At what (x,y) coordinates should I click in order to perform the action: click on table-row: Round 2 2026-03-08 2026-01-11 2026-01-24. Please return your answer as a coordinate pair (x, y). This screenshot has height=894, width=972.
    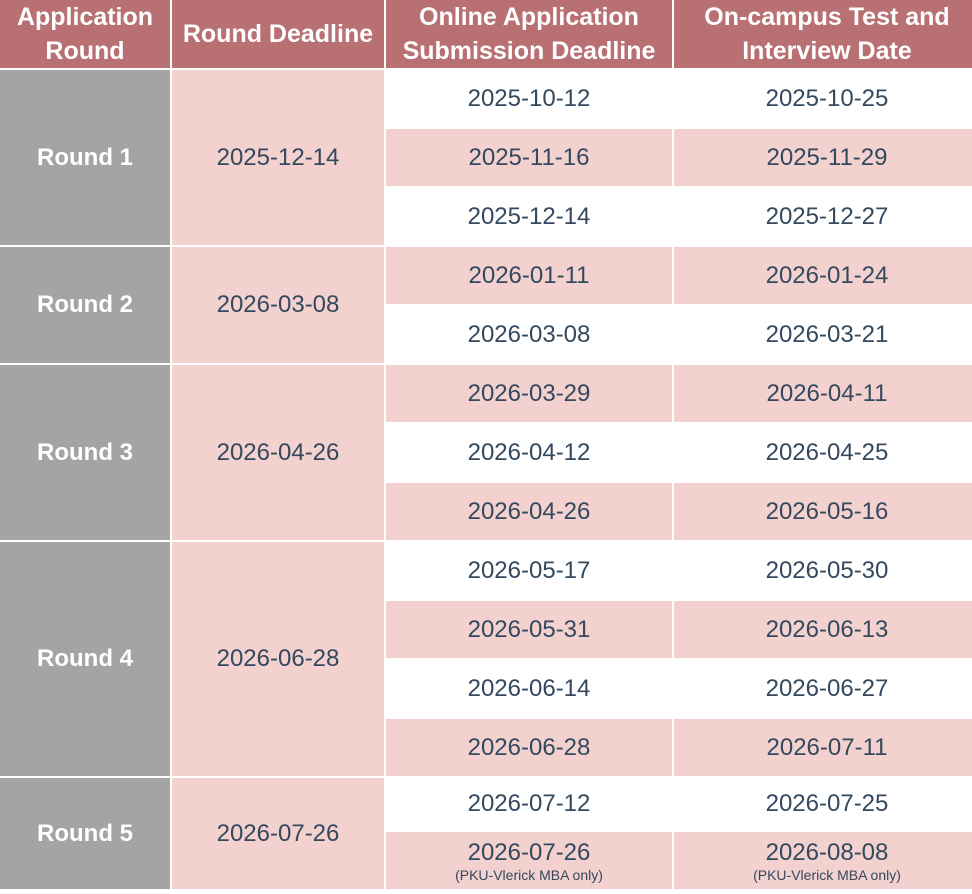
    Looking at the image, I should click on (486, 305).